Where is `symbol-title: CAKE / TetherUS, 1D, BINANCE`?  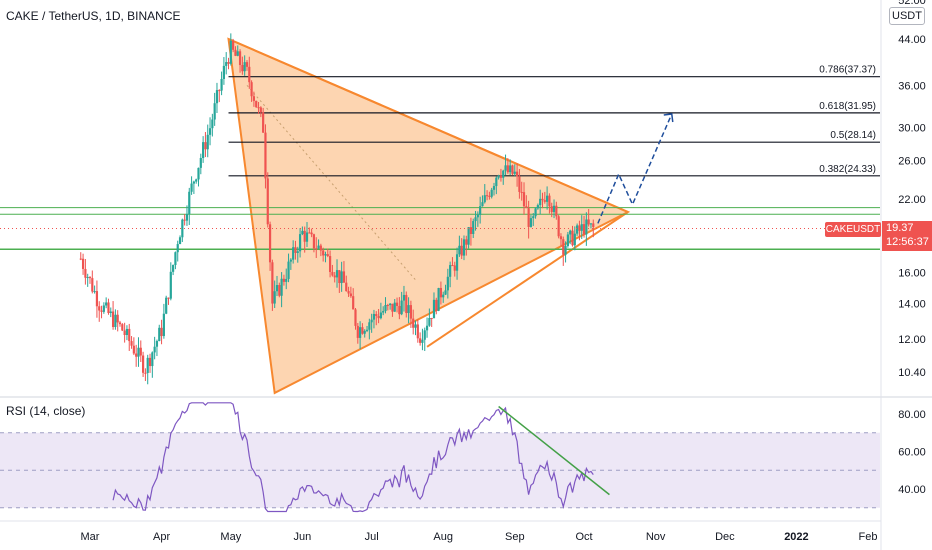 symbol-title: CAKE / TetherUS, 1D, BINANCE is located at coordinates (93, 16).